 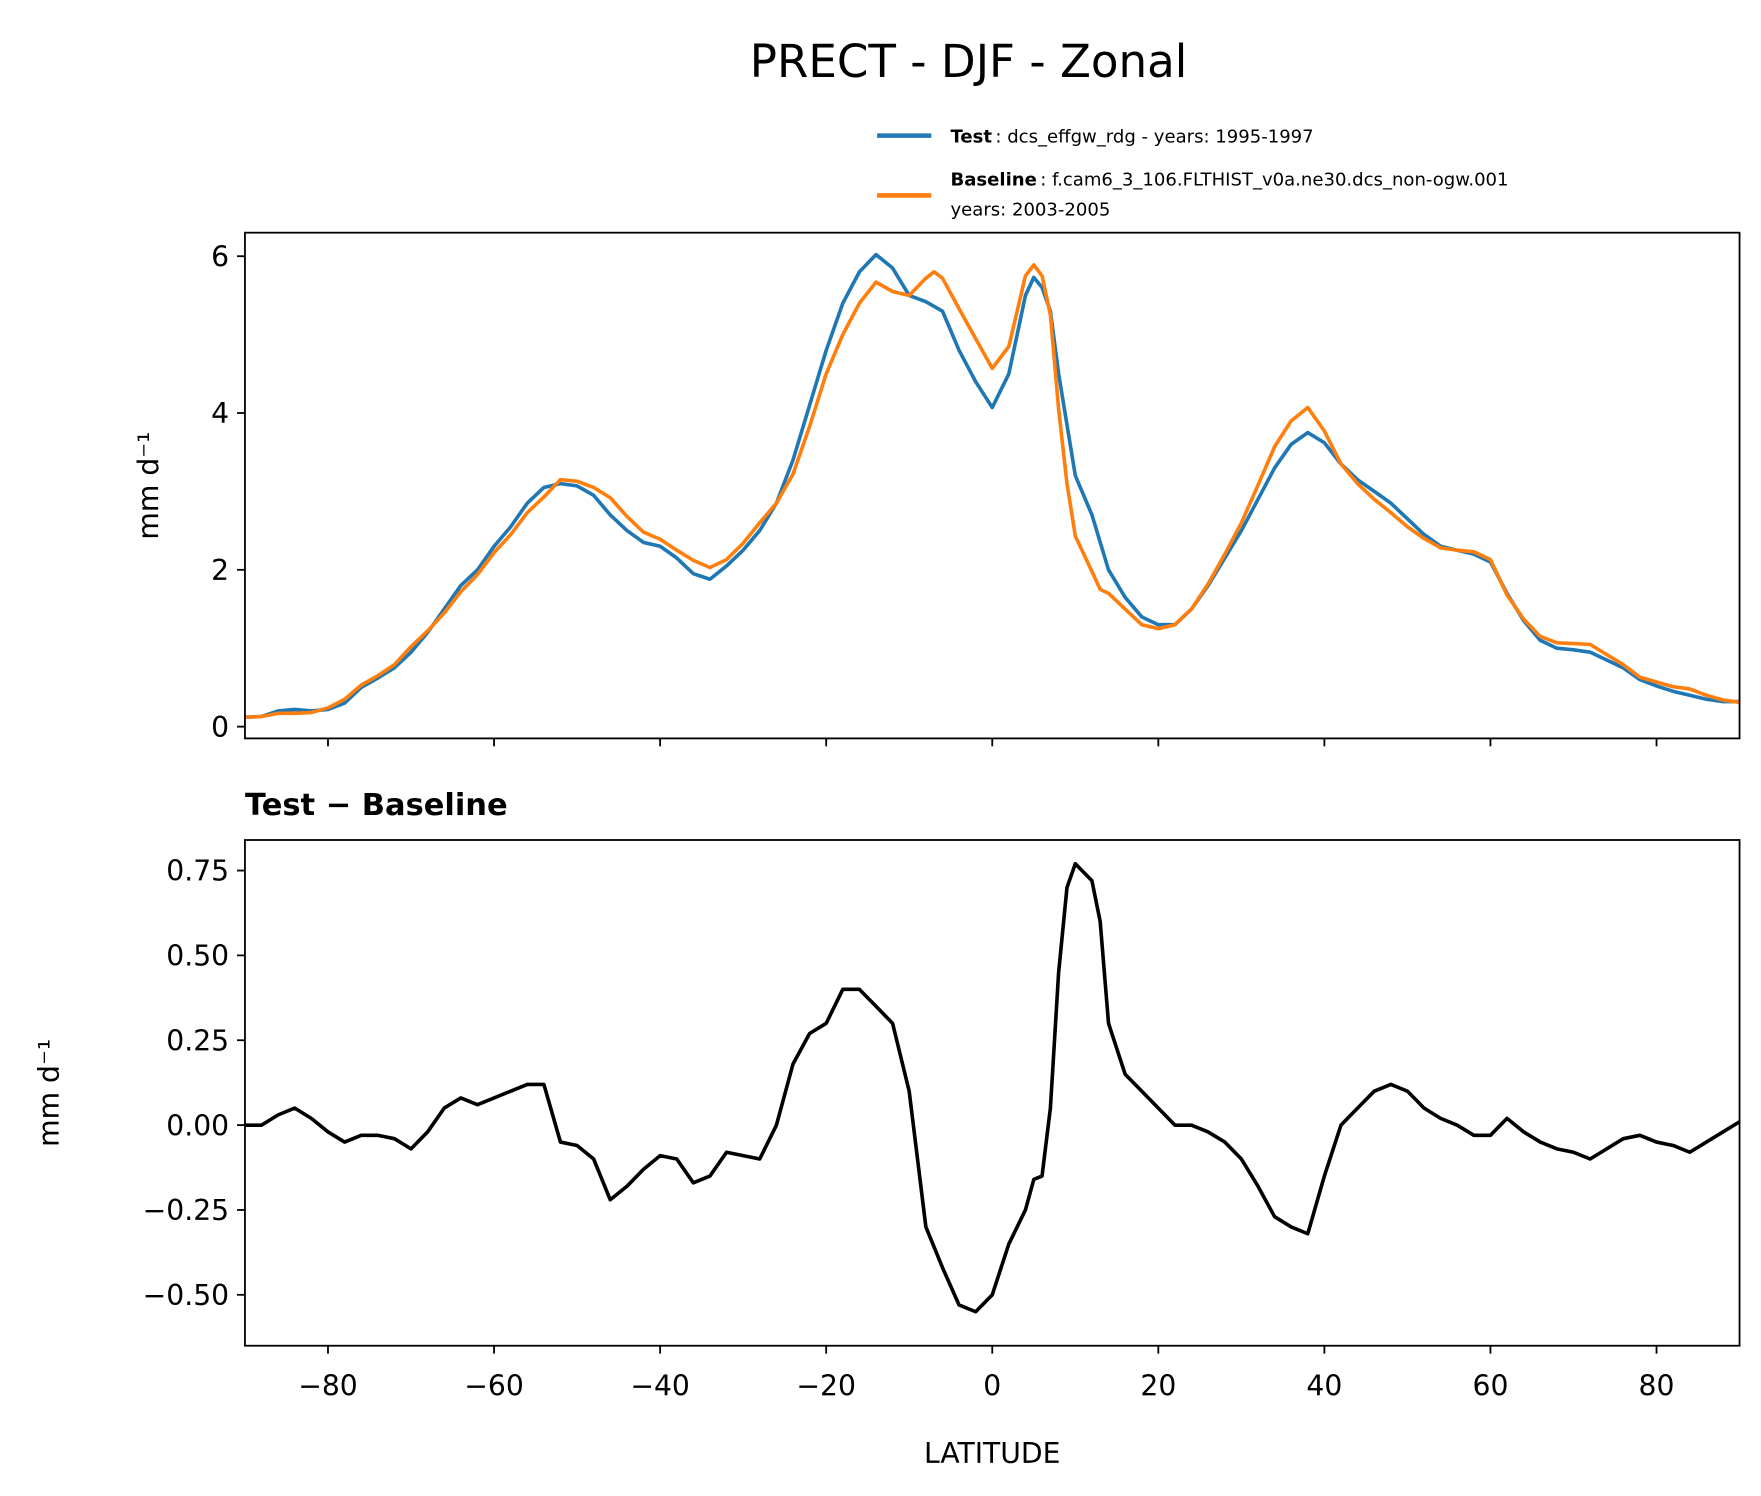 I want to click on x-tick-label: 60, so click(x=1490, y=1385).